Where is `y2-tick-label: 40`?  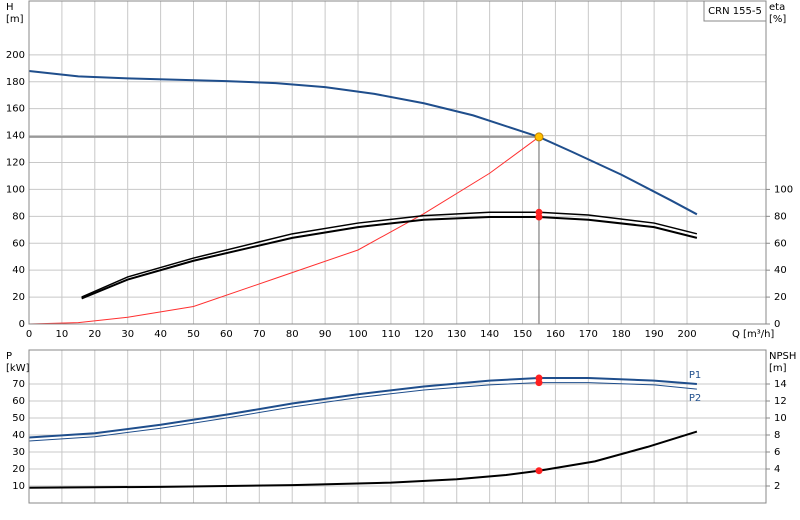 y2-tick-label: 40 is located at coordinates (780, 270).